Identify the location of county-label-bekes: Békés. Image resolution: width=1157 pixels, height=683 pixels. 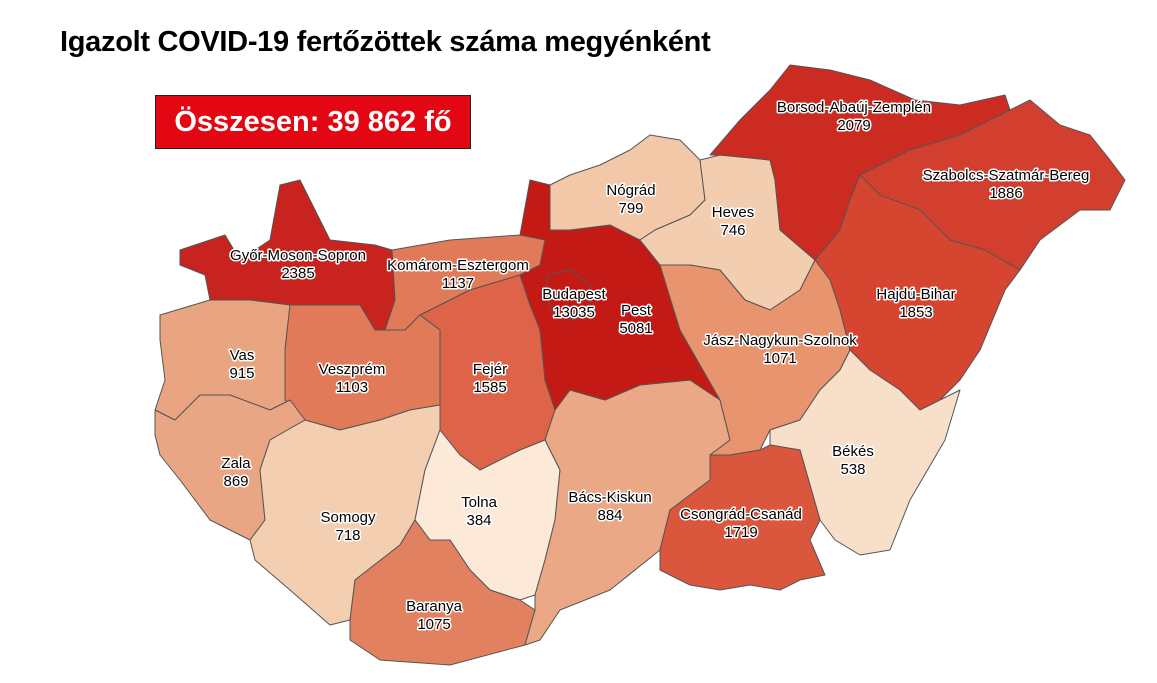
(853, 451).